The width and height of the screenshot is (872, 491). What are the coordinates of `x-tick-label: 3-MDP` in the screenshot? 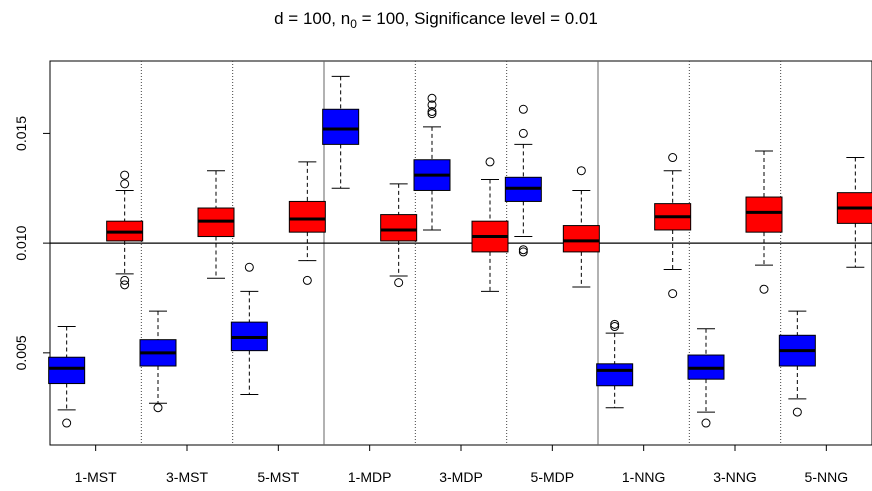 It's located at (461, 477).